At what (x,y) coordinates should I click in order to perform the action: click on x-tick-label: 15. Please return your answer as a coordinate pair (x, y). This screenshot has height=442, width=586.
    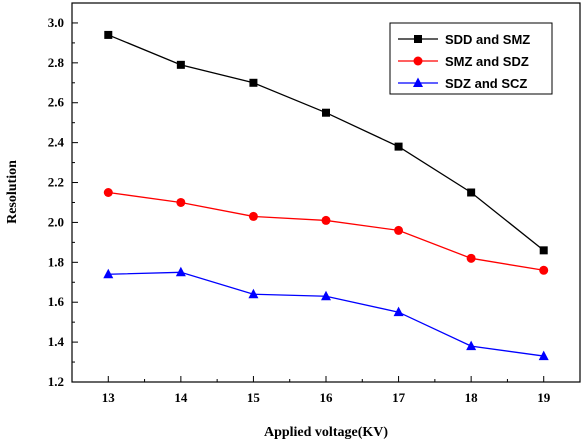
    Looking at the image, I should click on (254, 397).